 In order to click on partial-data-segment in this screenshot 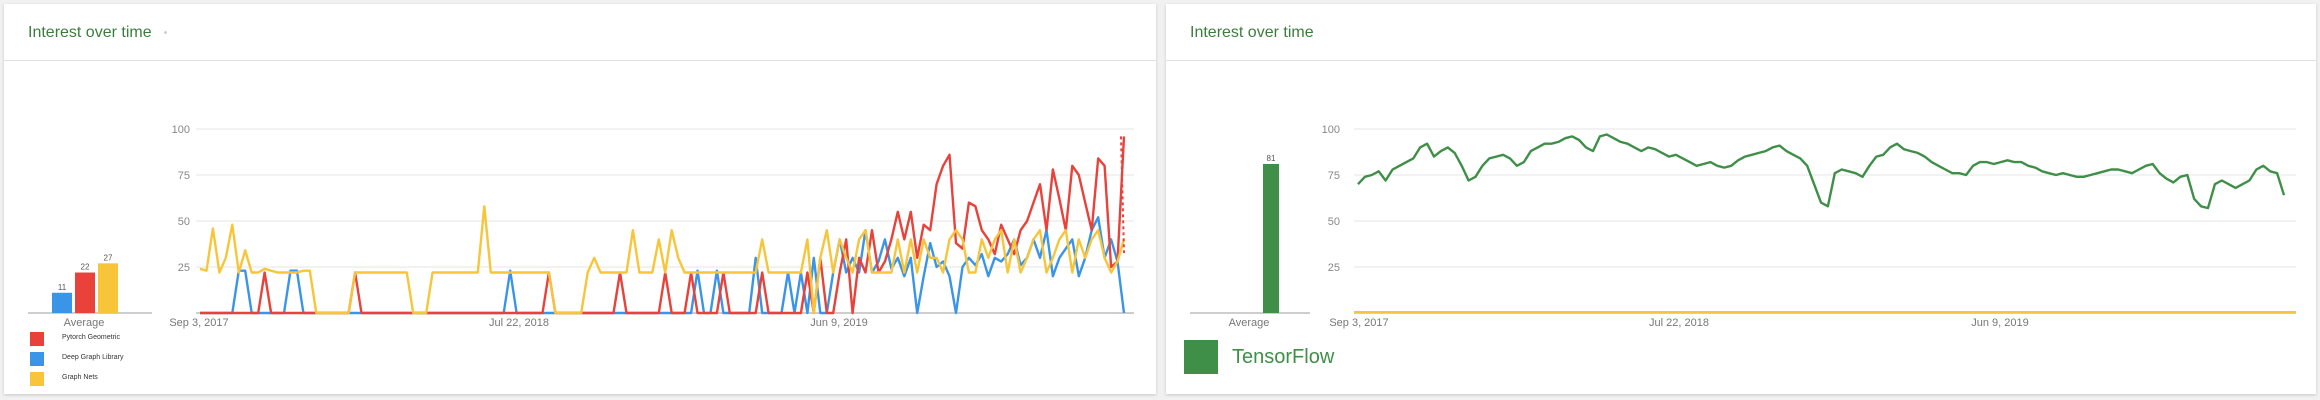, I will do `click(1122, 195)`.